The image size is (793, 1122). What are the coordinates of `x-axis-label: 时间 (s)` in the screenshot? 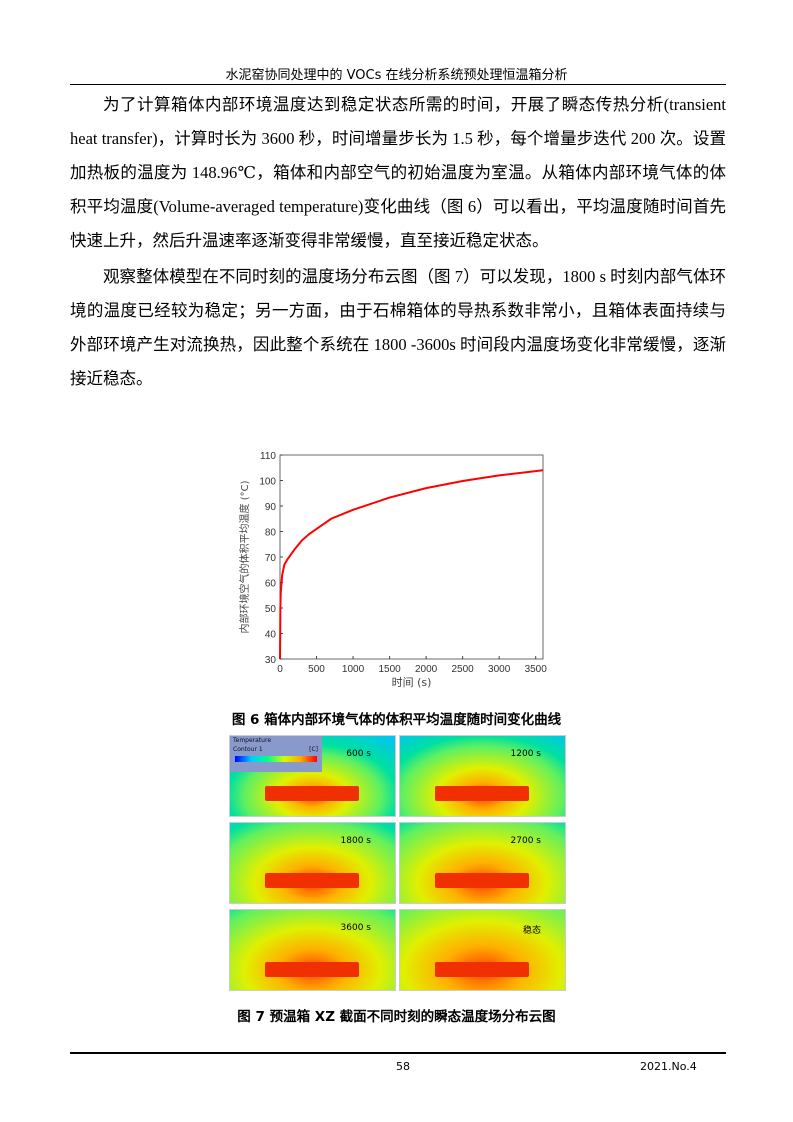 It's located at (412, 682).